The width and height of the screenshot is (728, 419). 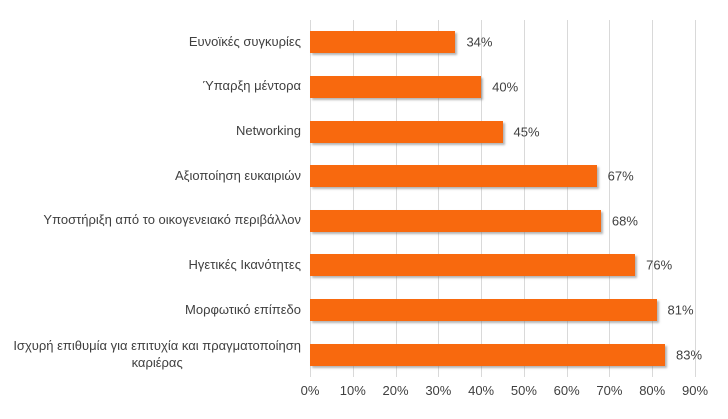 I want to click on category-label: Ηγετικές Ικανότητες, so click(x=155, y=265).